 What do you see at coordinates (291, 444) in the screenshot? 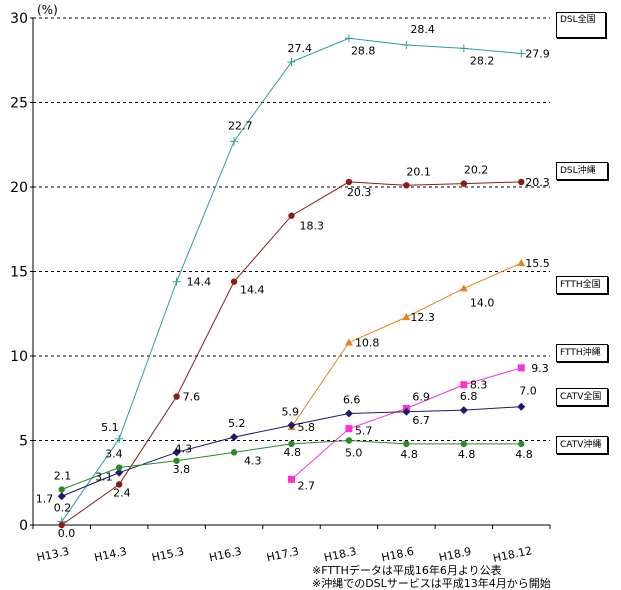
I see `marker-CATV沖縄-4` at bounding box center [291, 444].